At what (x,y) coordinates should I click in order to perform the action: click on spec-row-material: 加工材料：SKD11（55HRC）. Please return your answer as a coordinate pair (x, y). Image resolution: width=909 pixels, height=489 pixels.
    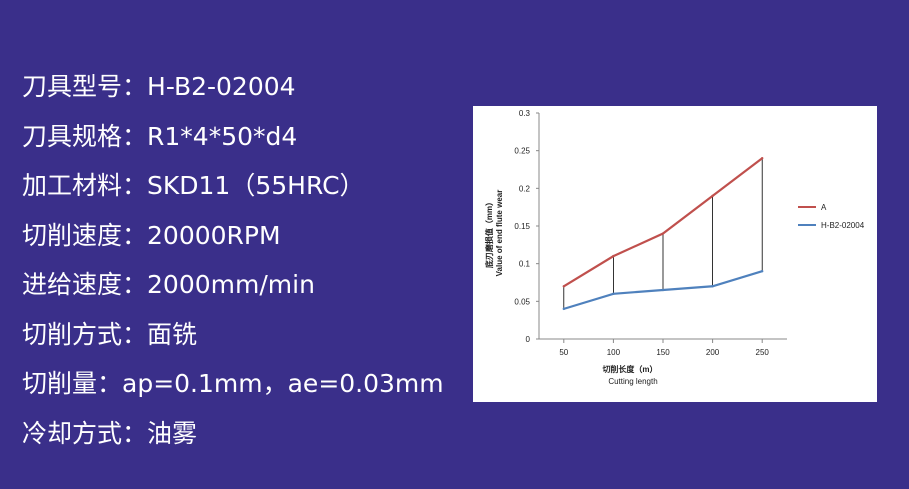
    Looking at the image, I should click on (233, 186).